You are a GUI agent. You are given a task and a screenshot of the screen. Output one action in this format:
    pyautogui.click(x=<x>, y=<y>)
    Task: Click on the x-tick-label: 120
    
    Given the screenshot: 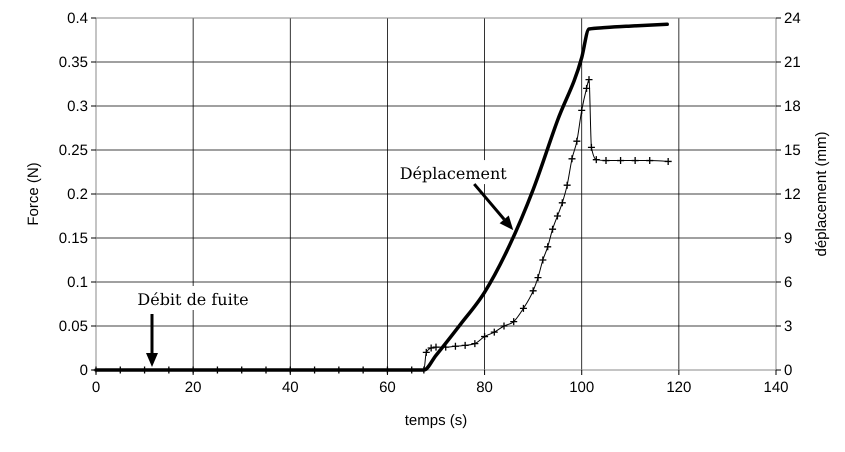 What is the action you would take?
    pyautogui.click(x=679, y=387)
    